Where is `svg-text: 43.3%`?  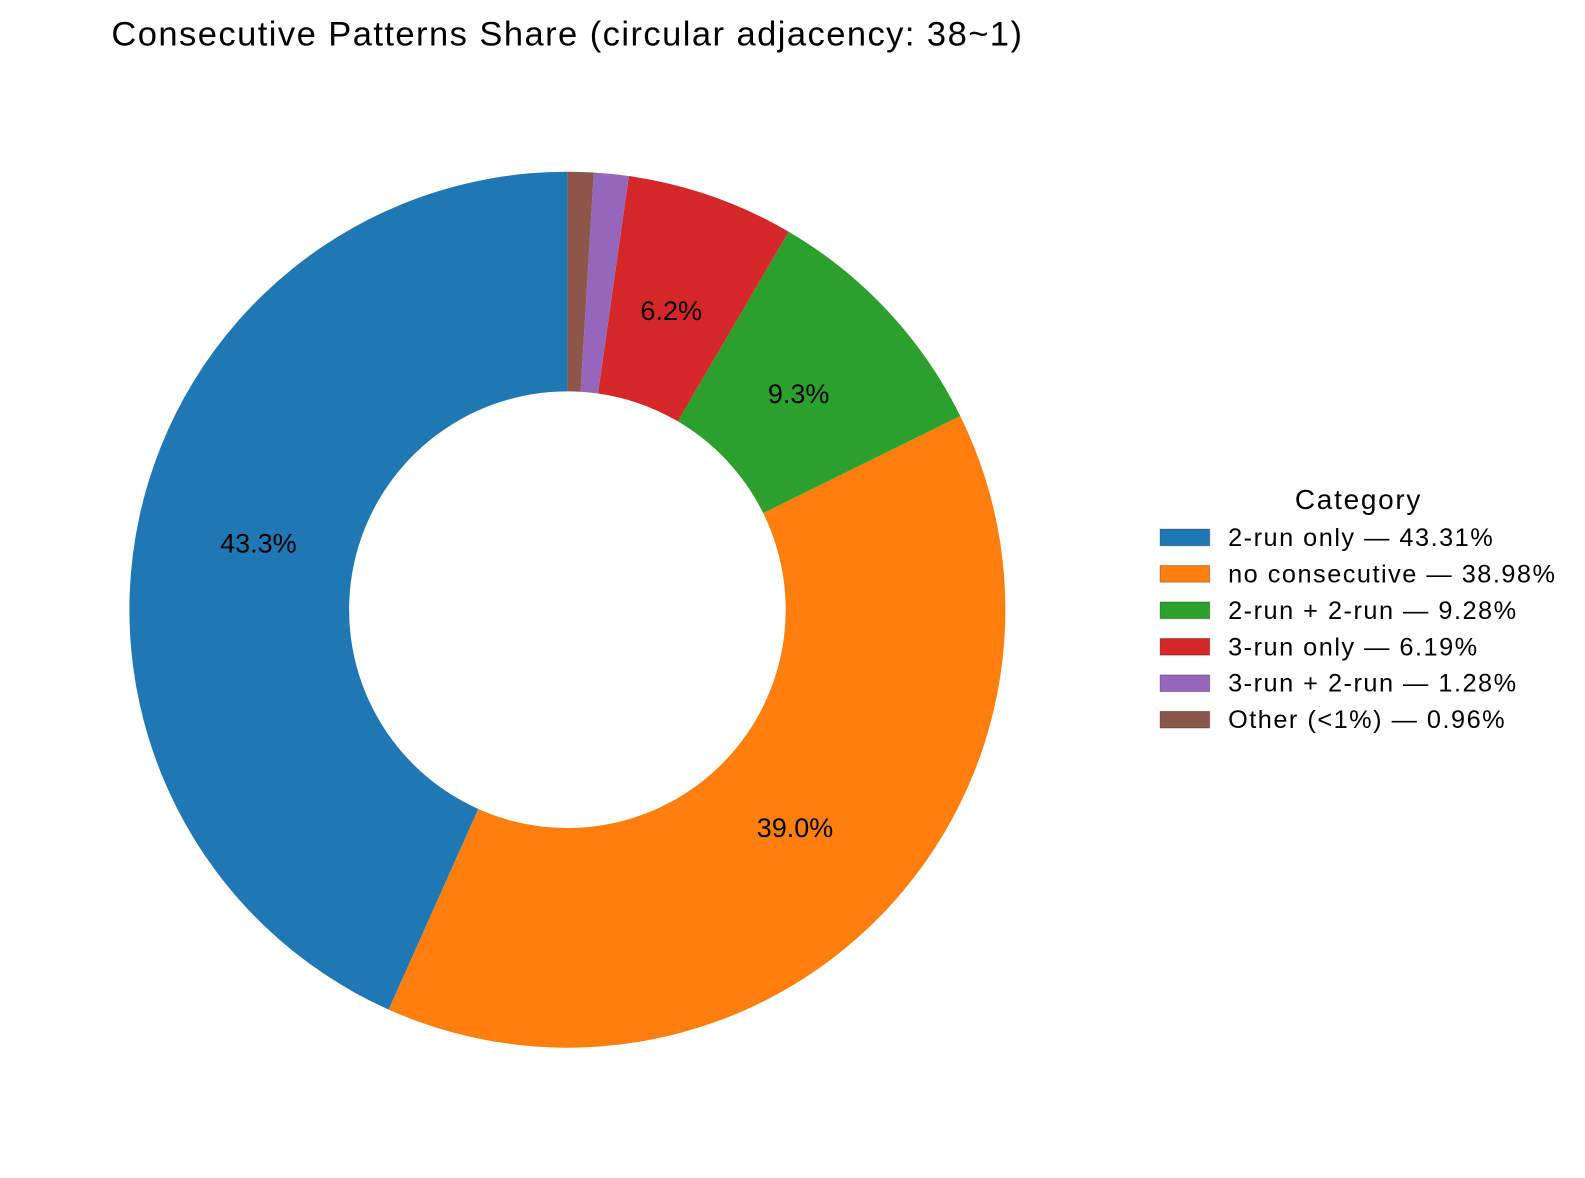 svg-text: 43.3% is located at coordinates (258, 543).